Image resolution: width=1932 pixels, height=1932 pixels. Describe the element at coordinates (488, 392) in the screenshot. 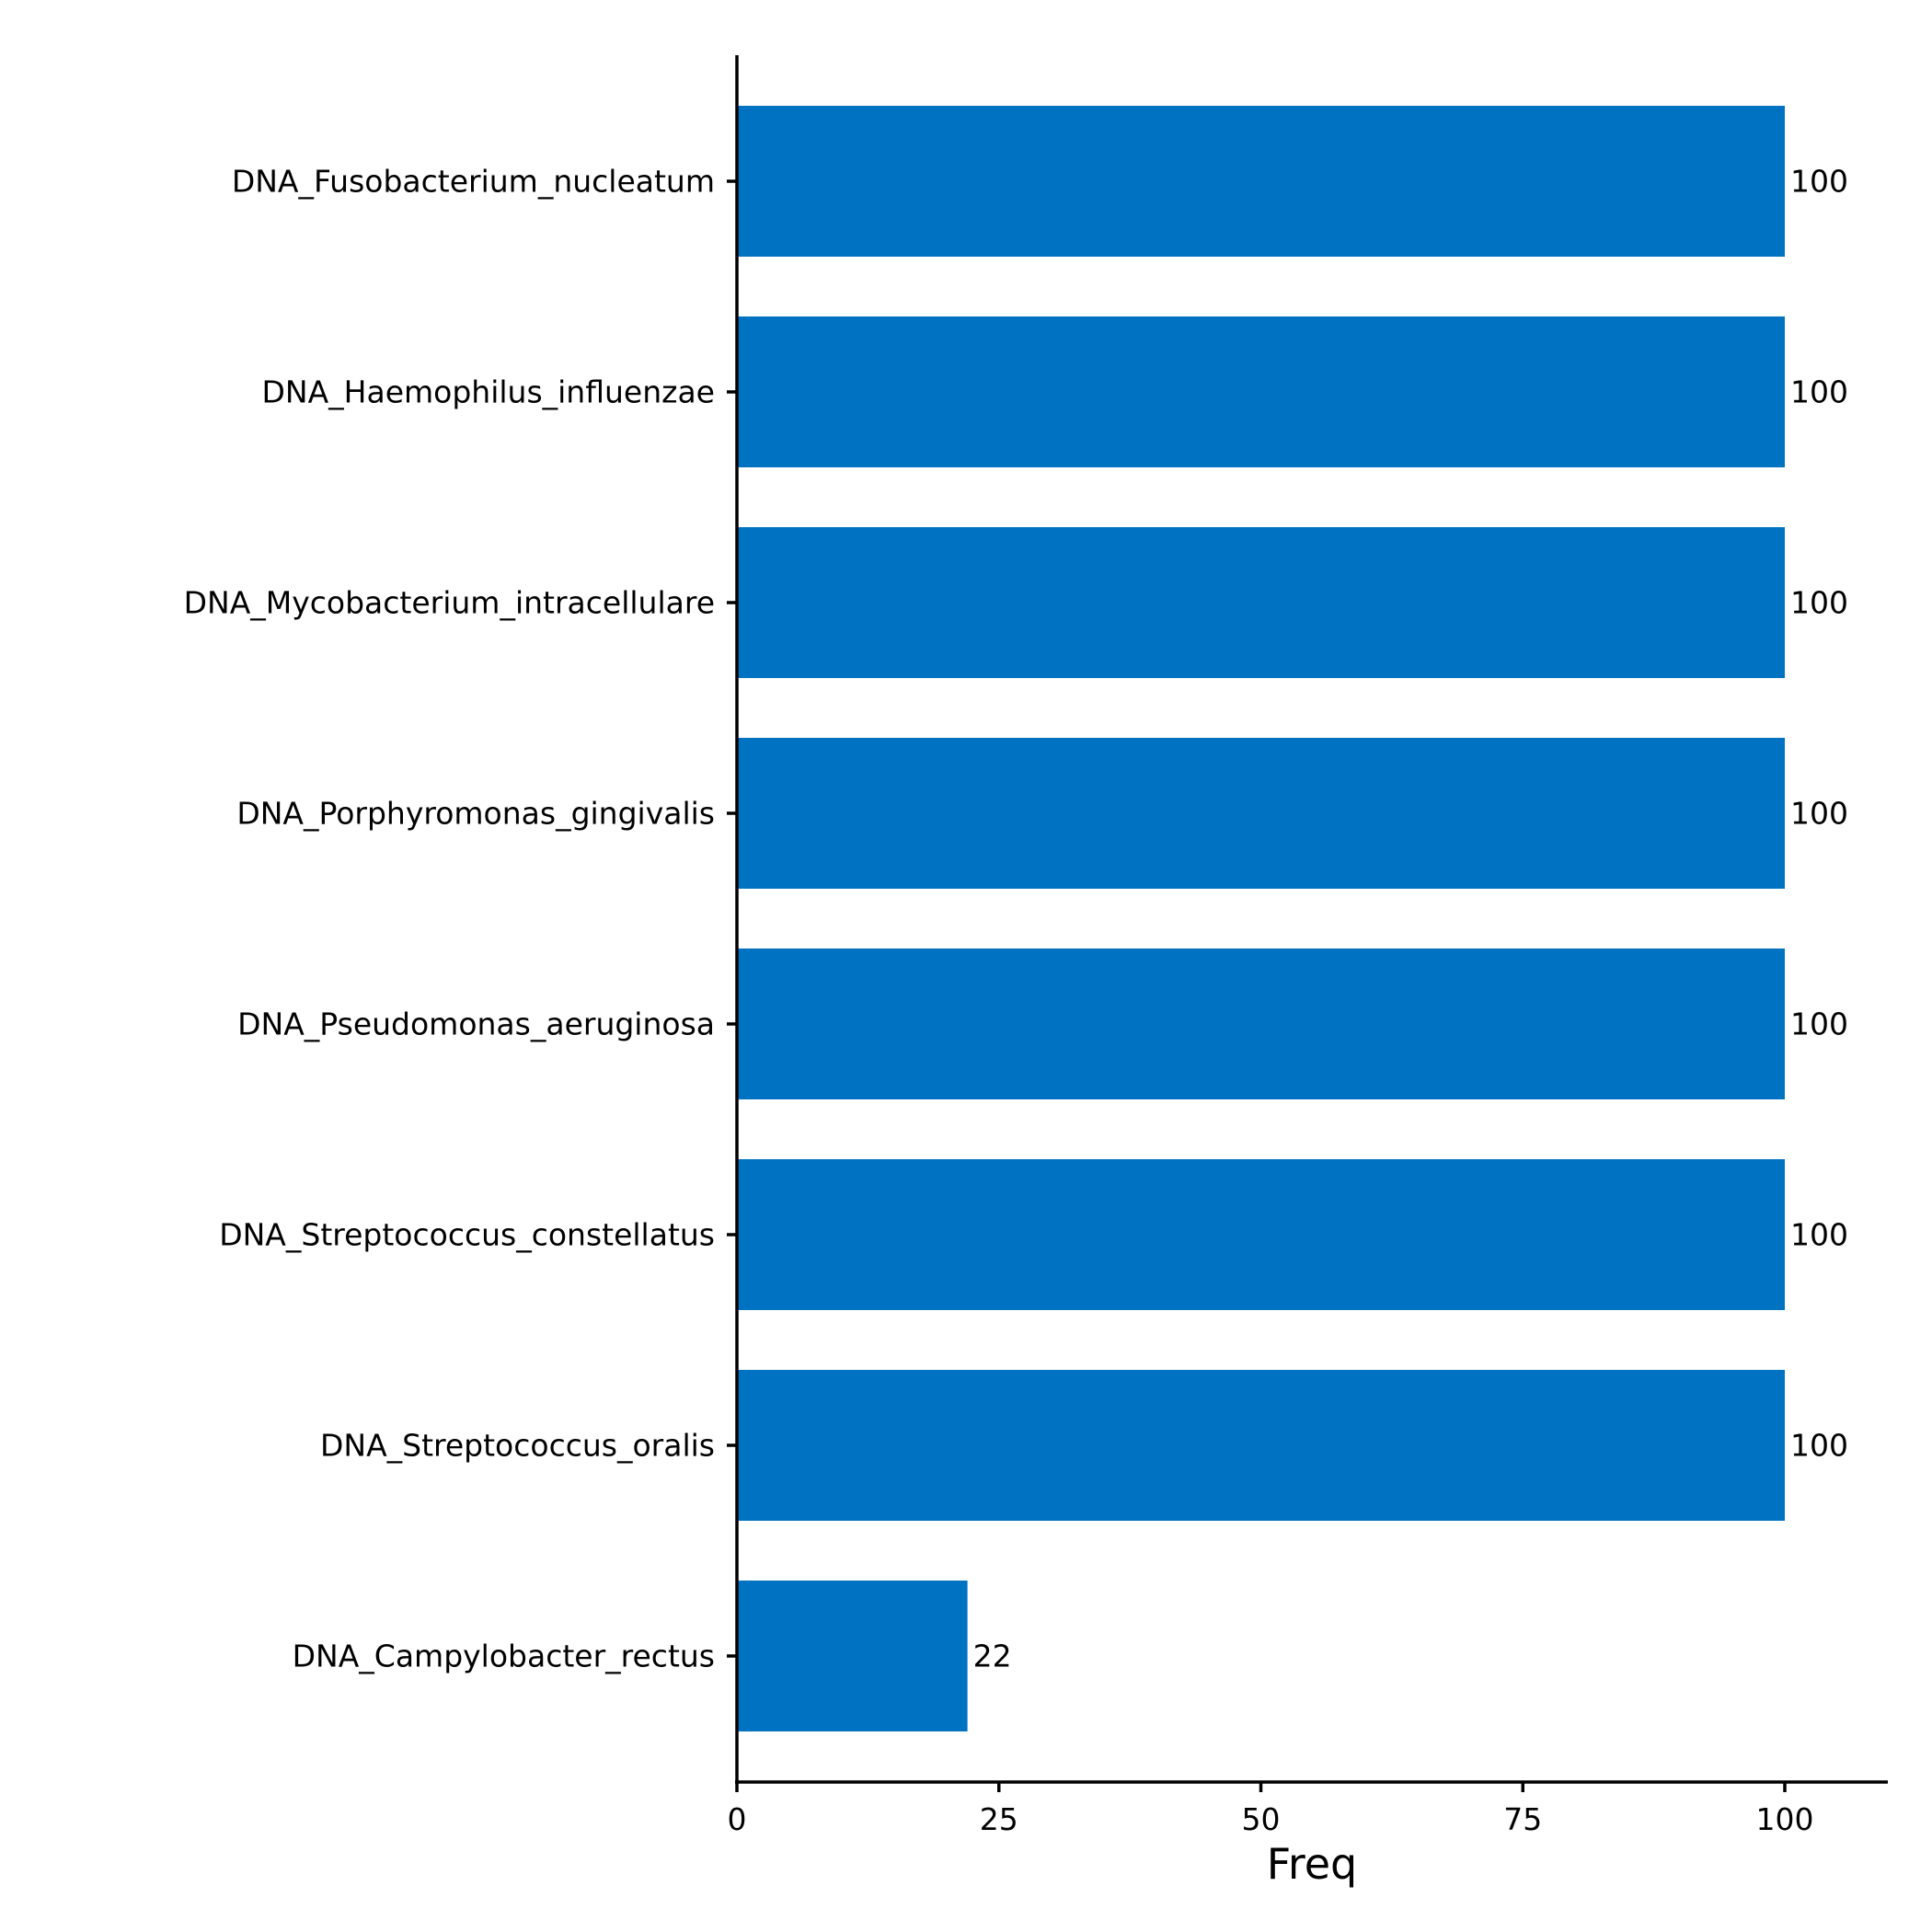

I see `y-tick-label: DNA_Haemophilus_influenzae` at that location.